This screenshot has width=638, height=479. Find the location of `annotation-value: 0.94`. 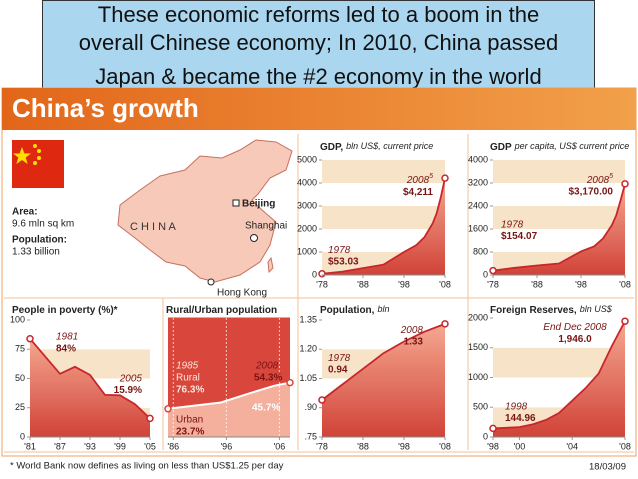

annotation-value: 0.94 is located at coordinates (338, 370).